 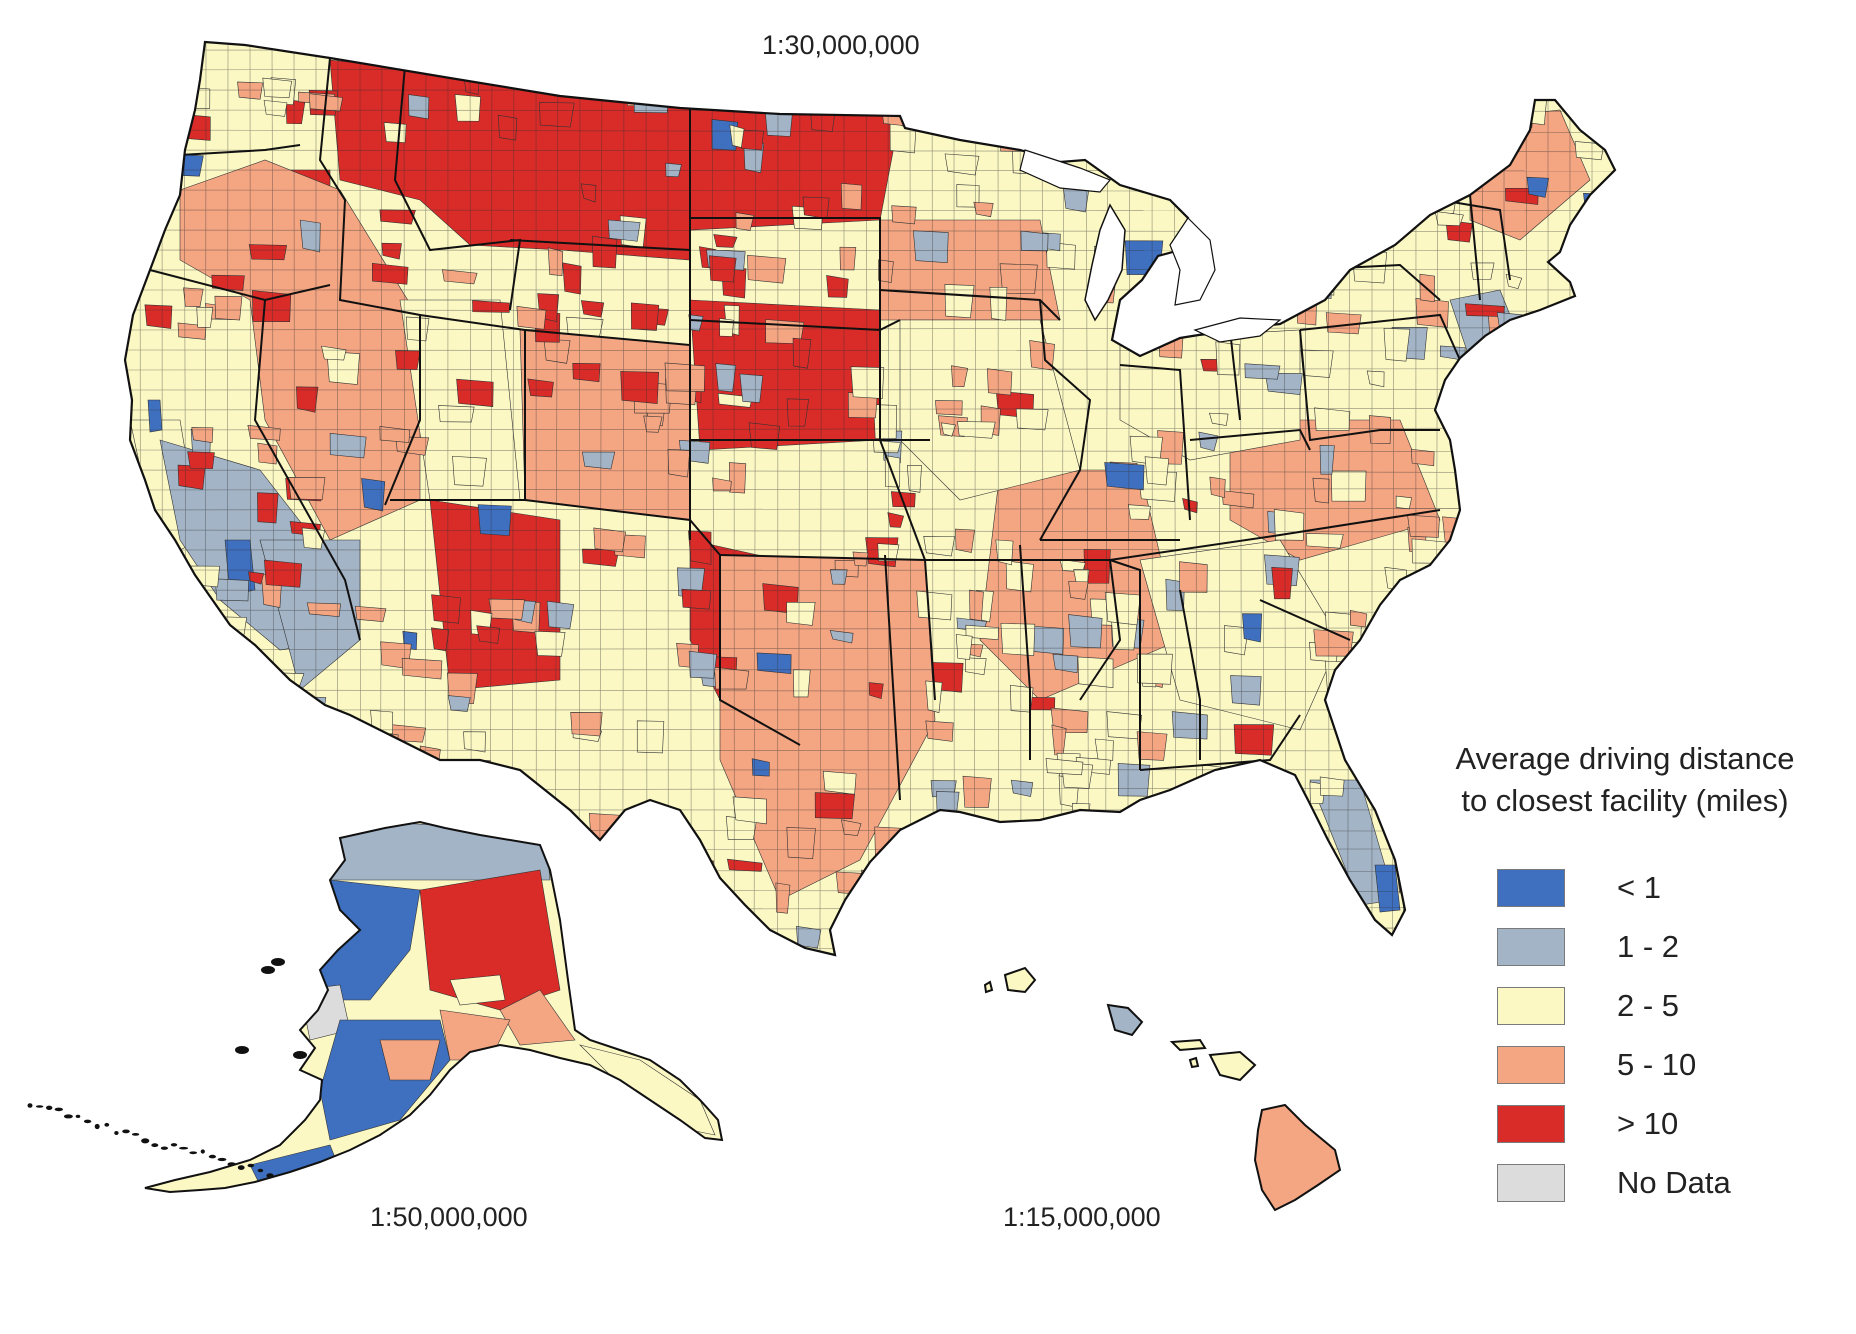 I want to click on lake-erie, so click(x=1237, y=330).